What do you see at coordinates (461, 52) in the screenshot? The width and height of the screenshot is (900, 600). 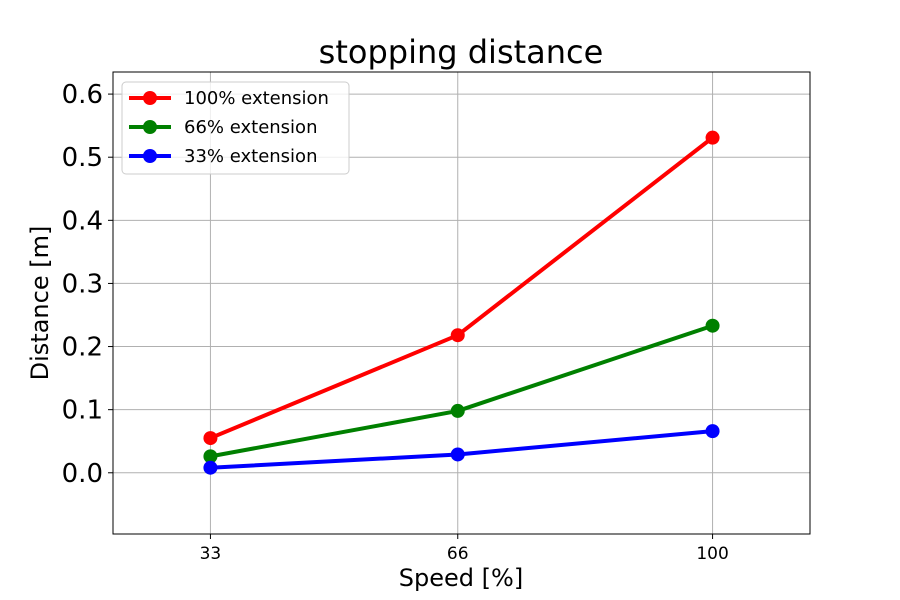 I see `chart-title: stopping distance` at bounding box center [461, 52].